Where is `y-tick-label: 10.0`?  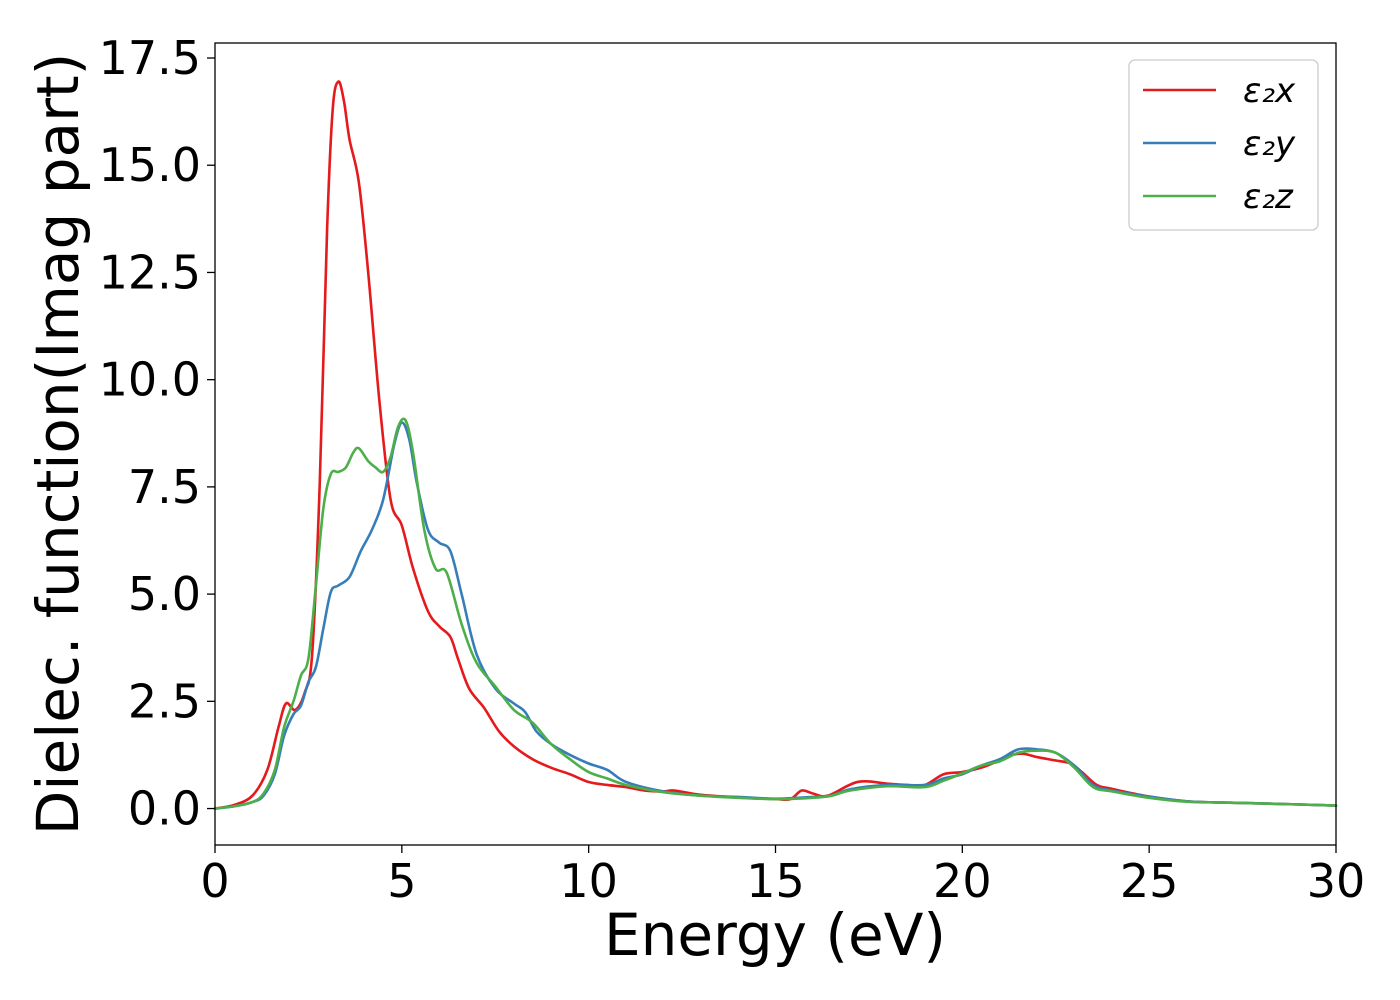
y-tick-label: 10.0 is located at coordinates (150, 380).